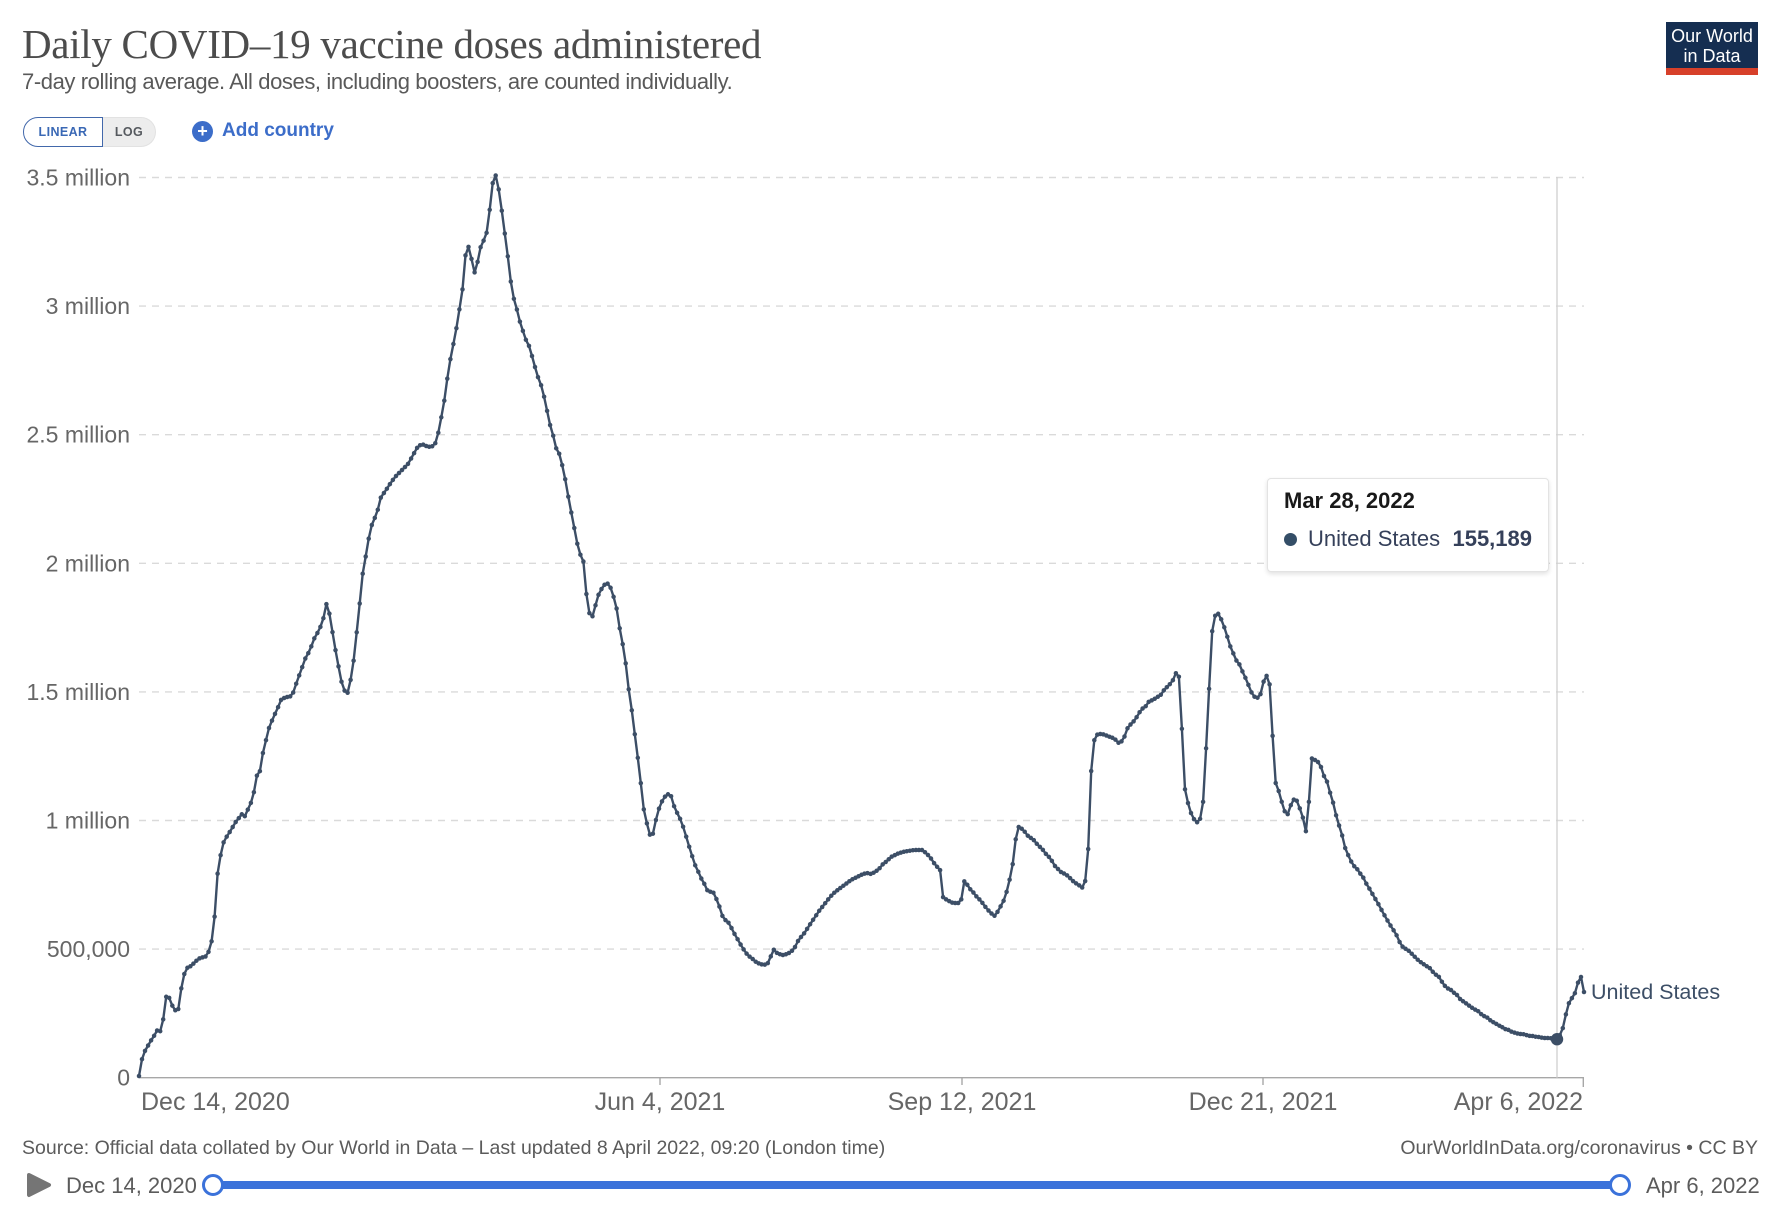 This screenshot has height=1209, width=1781. What do you see at coordinates (88, 563) in the screenshot?
I see `svg-text: 2 million` at bounding box center [88, 563].